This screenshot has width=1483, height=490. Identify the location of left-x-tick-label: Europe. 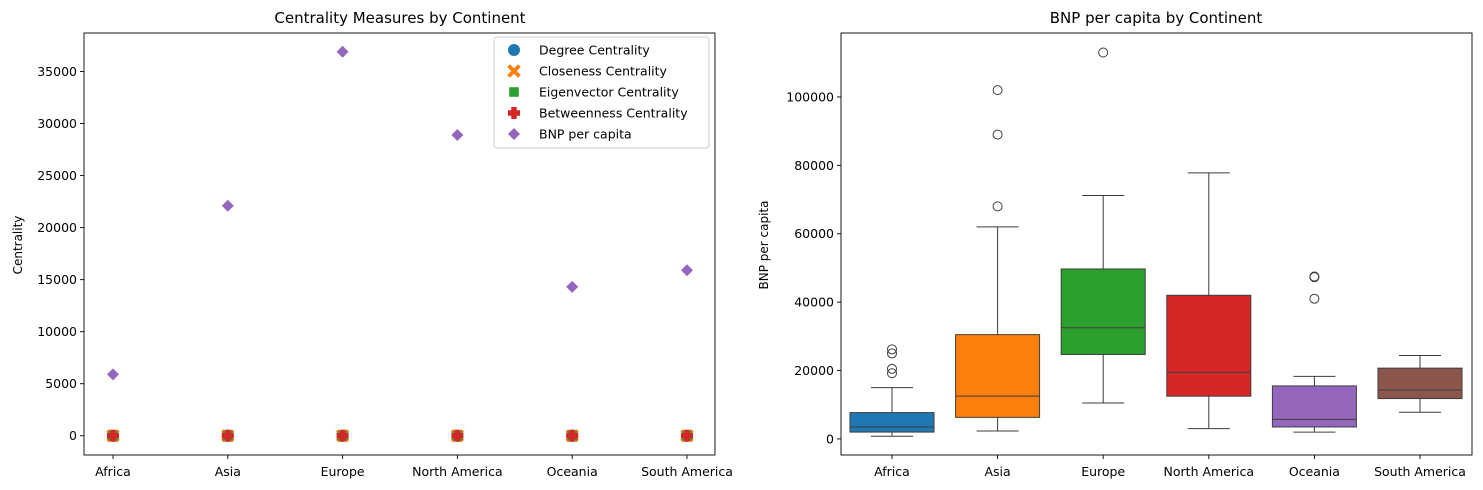
(343, 471).